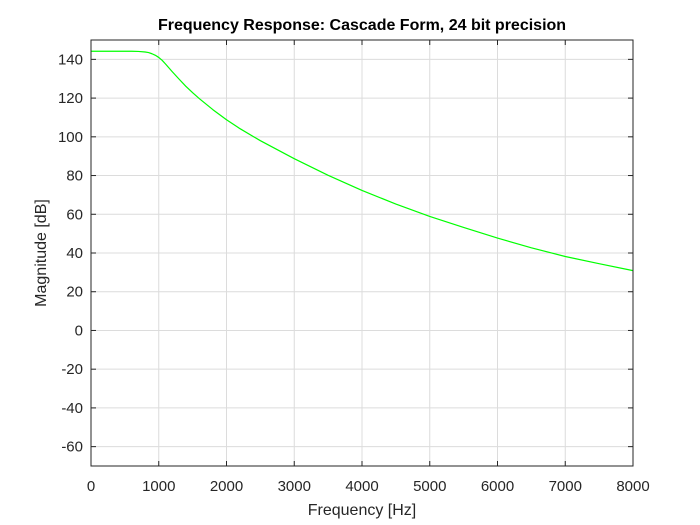 The height and width of the screenshot is (525, 700). What do you see at coordinates (158, 486) in the screenshot?
I see `x-tick-label: 1000` at bounding box center [158, 486].